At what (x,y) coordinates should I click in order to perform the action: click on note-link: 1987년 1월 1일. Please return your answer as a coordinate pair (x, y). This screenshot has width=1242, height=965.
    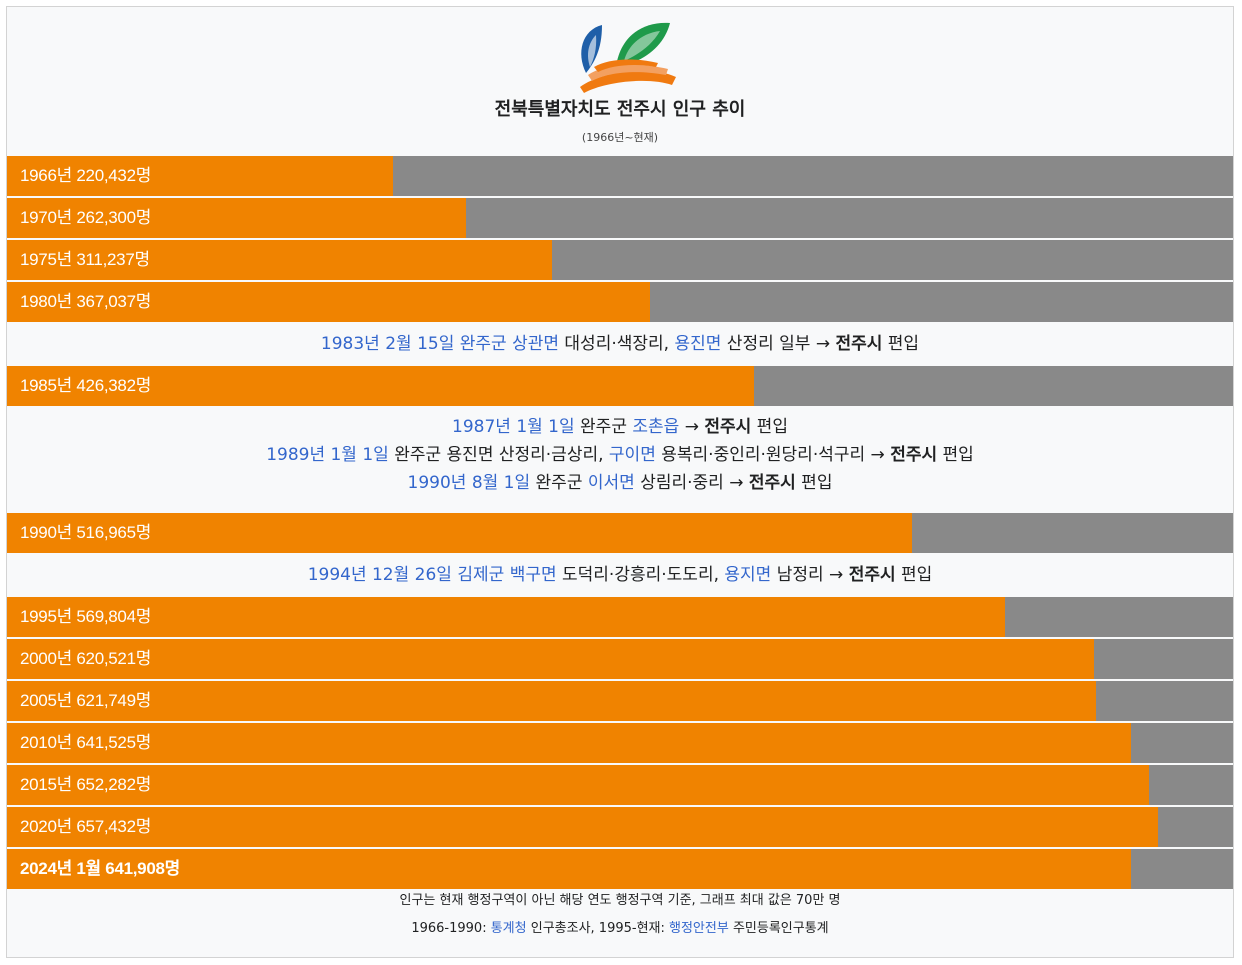
    Looking at the image, I should click on (513, 427).